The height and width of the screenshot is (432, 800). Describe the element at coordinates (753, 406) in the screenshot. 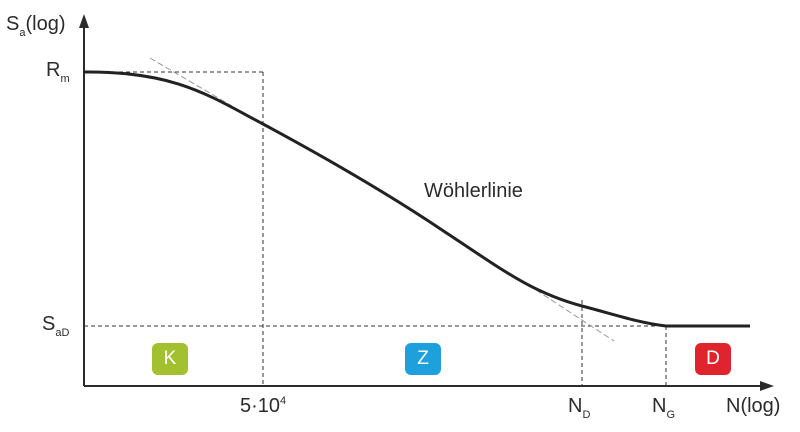

I see `x-axis-title: N(log)` at that location.